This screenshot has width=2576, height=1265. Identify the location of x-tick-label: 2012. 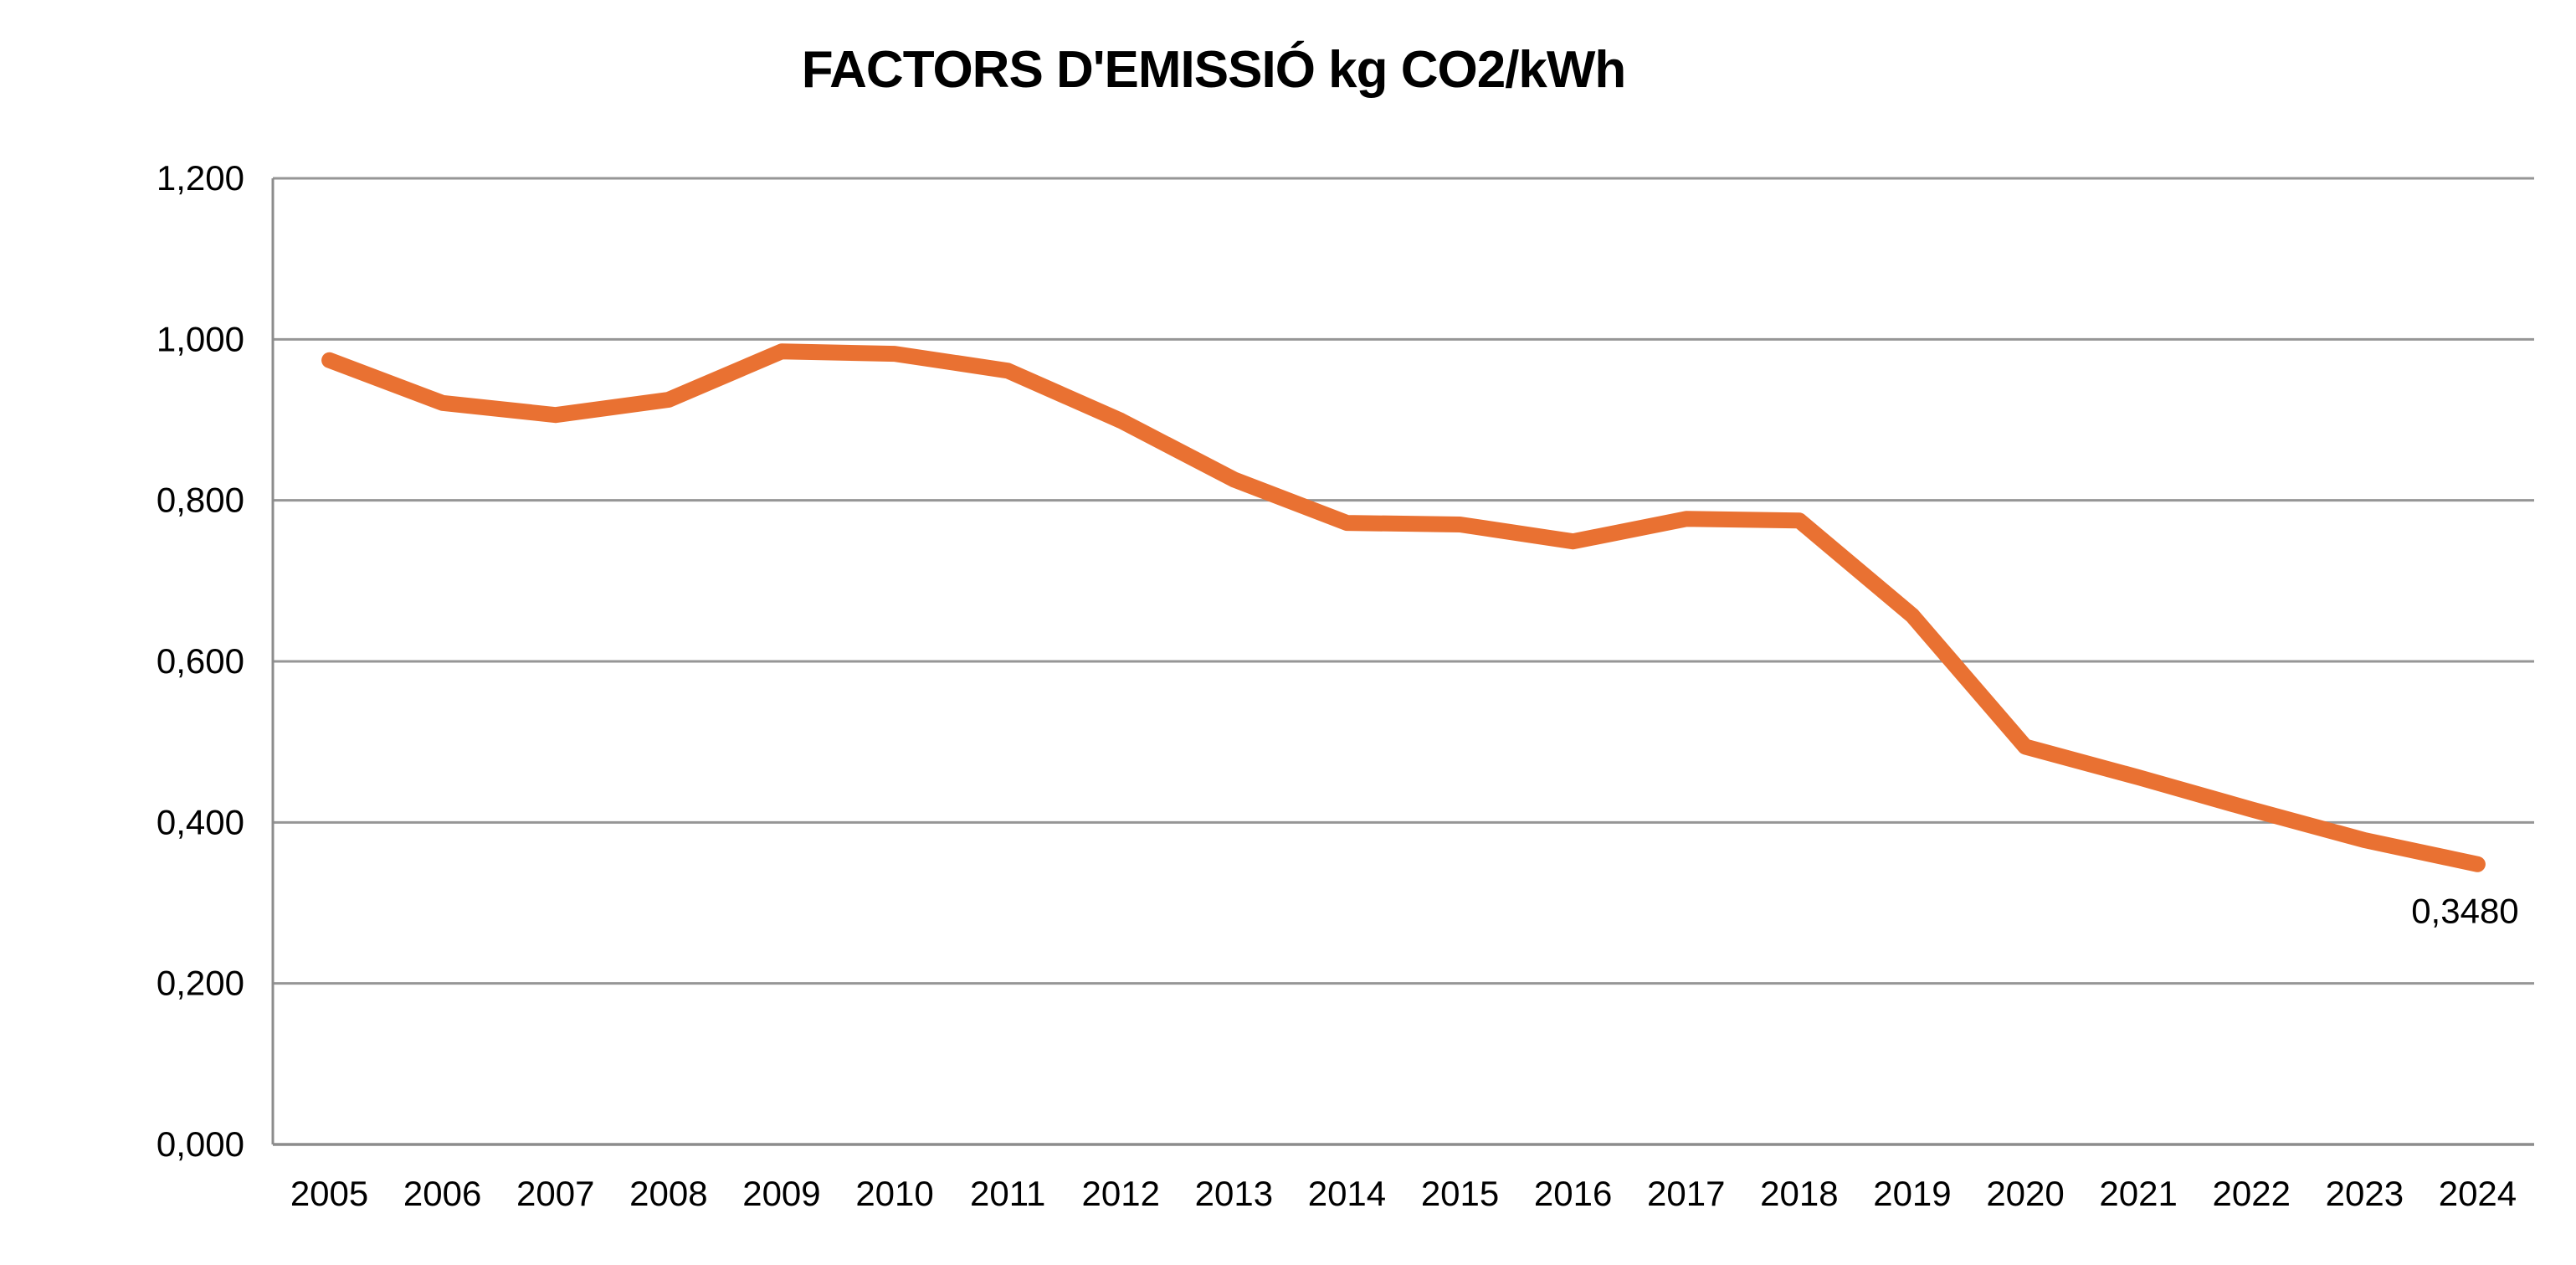
(1121, 1193).